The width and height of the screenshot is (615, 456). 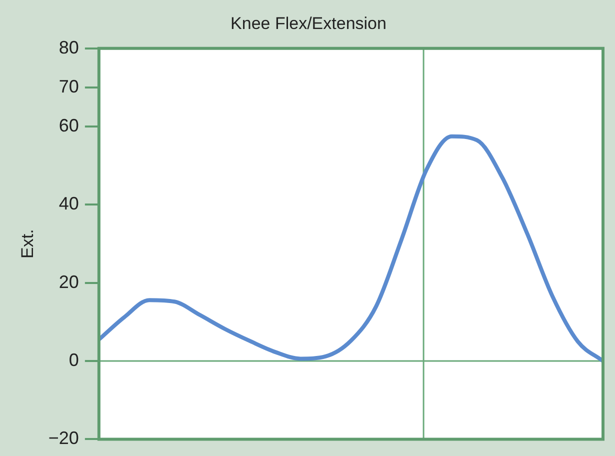 I want to click on y-tick-label: 40, so click(x=68, y=204).